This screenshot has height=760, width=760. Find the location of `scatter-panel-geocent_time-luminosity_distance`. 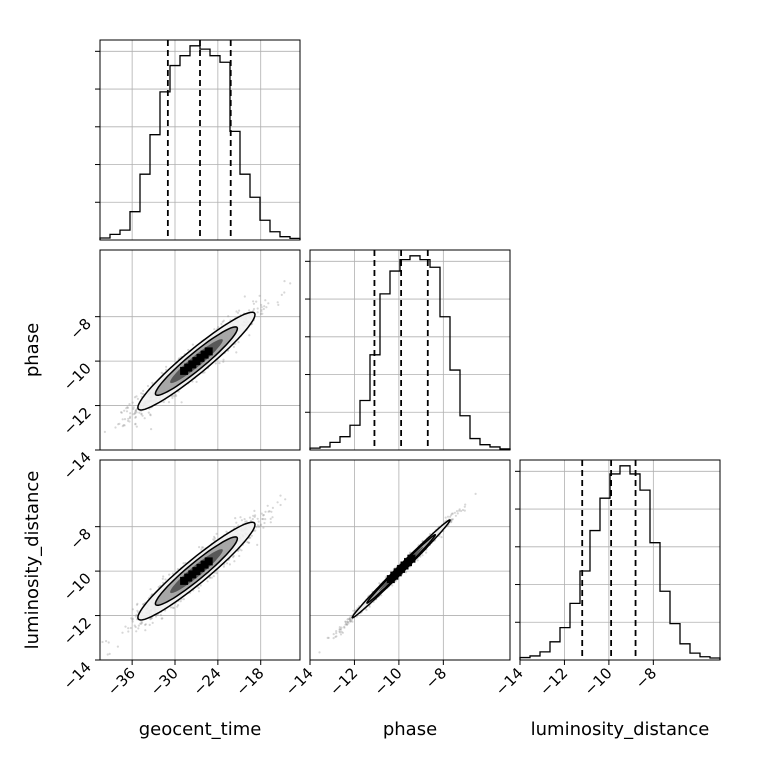

scatter-panel-geocent_time-luminosity_distance is located at coordinates (200, 560).